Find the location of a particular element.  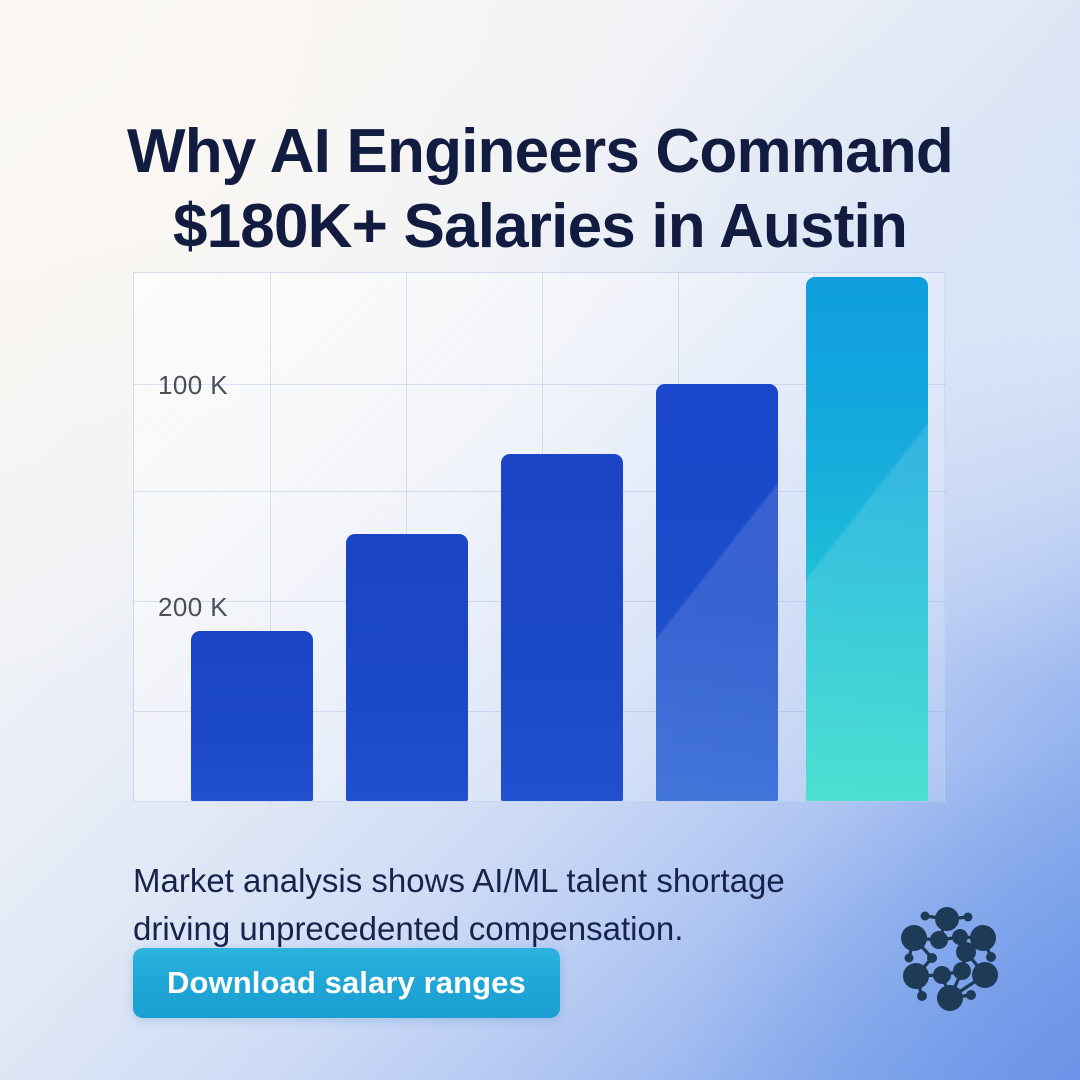

page-title-line-1: Why AI Engineers Command is located at coordinates (540, 151).